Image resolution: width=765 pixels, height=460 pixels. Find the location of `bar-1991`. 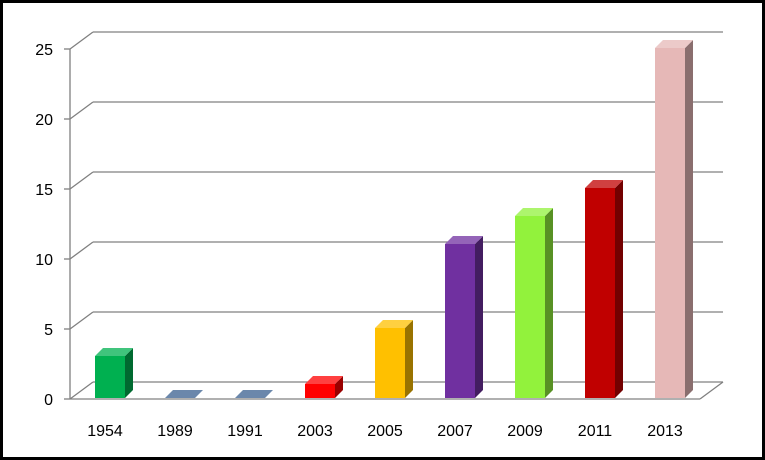

bar-1991 is located at coordinates (254, 394).